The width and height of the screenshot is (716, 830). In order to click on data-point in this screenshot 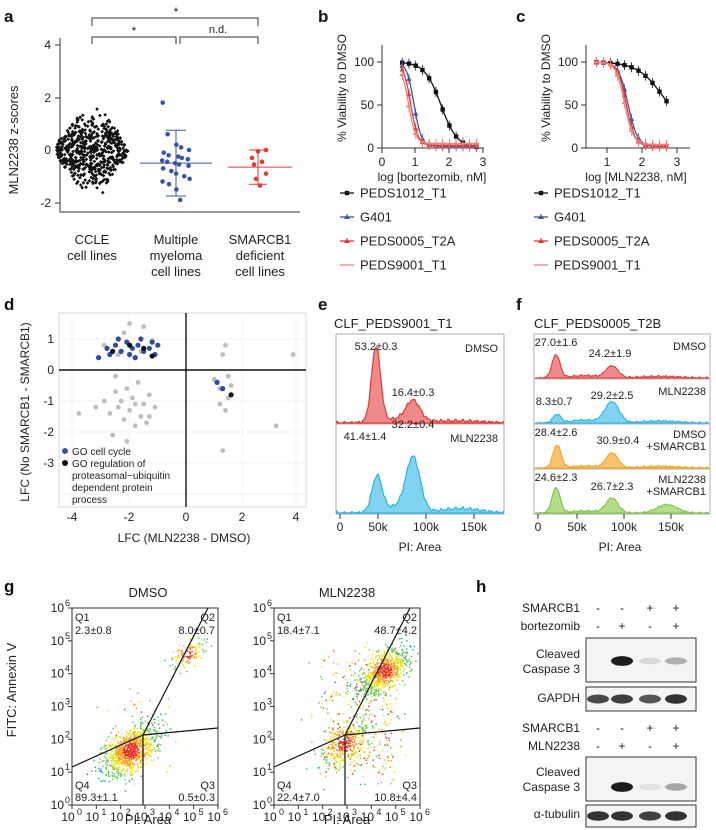, I will do `click(416, 113)`.